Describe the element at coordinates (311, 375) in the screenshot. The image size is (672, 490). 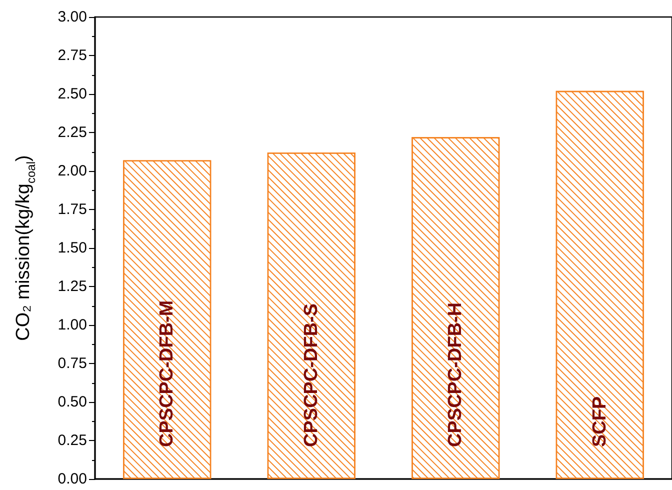
I see `x-tick-label: CPSCPC-DFB-S` at that location.